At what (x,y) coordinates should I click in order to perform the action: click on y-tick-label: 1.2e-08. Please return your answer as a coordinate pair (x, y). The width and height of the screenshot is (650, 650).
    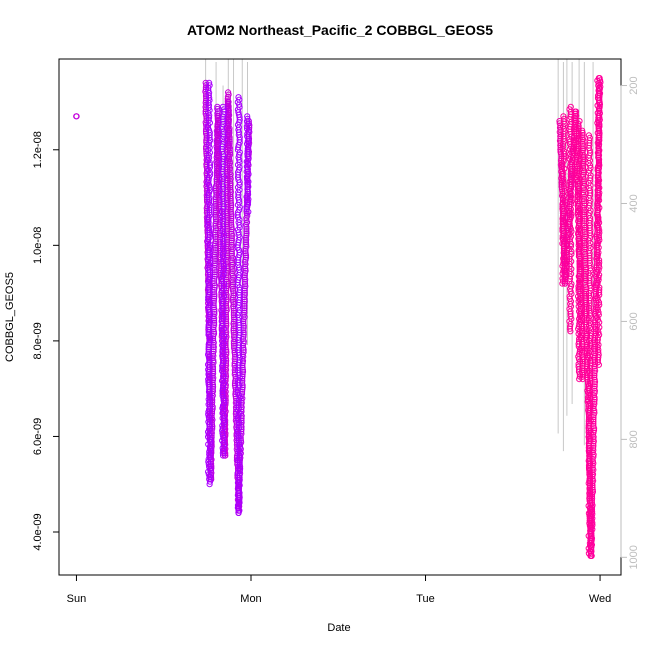
    Looking at the image, I should click on (38, 149).